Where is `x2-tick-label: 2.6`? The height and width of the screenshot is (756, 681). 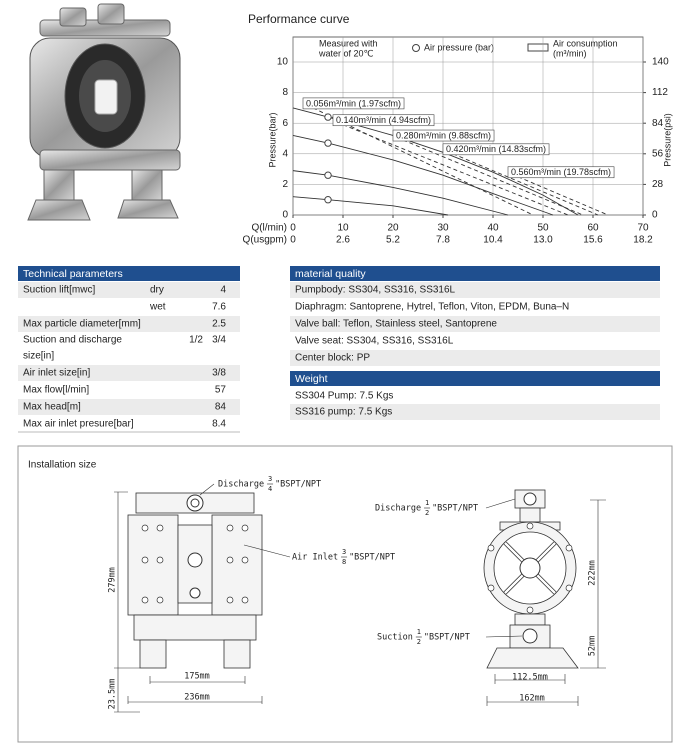
x2-tick-label: 2.6 is located at coordinates (343, 240).